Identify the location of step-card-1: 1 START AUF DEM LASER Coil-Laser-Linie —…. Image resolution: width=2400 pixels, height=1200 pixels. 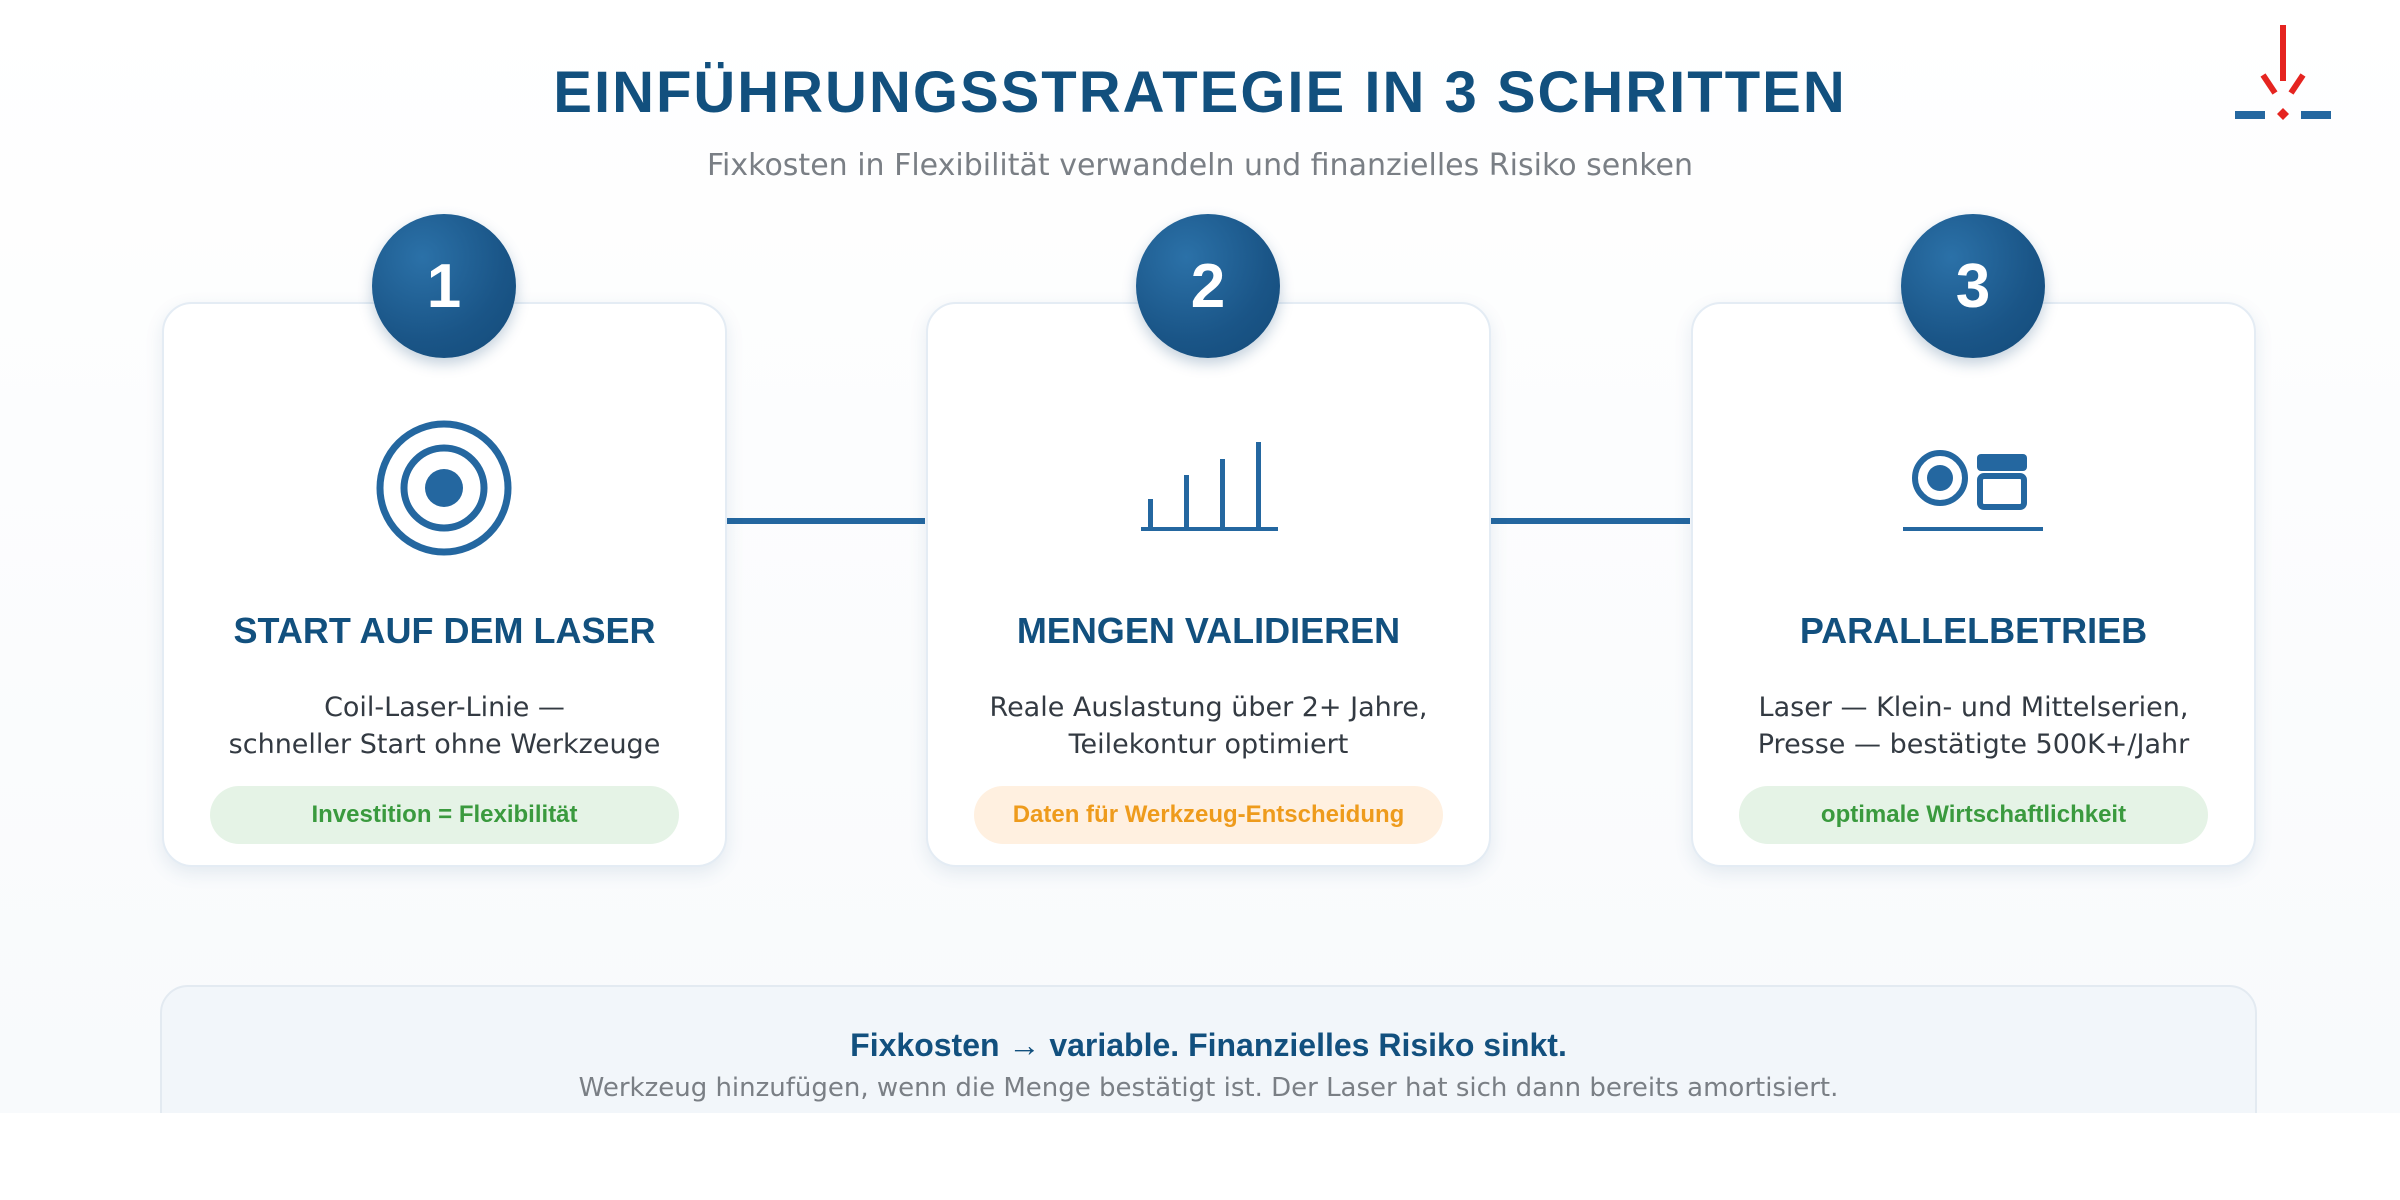
(444, 540).